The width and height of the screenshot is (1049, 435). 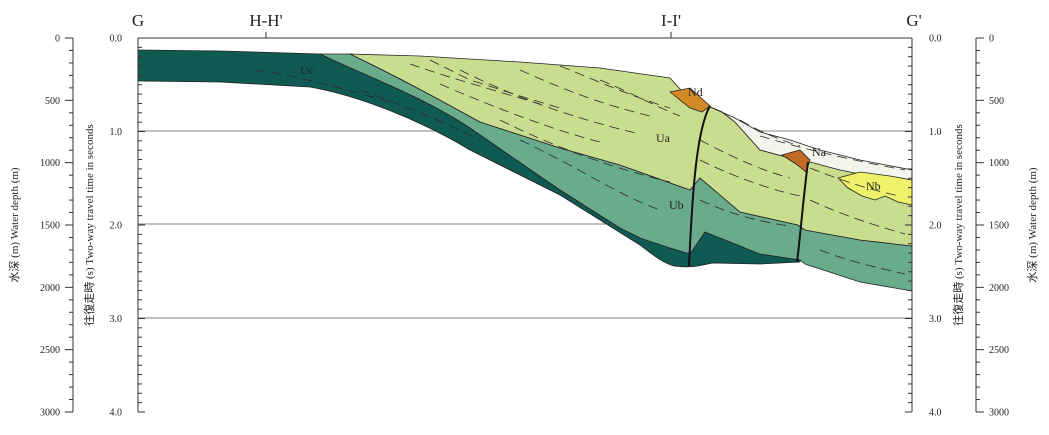 I want to click on unit-label-uc: Uc, so click(x=307, y=70).